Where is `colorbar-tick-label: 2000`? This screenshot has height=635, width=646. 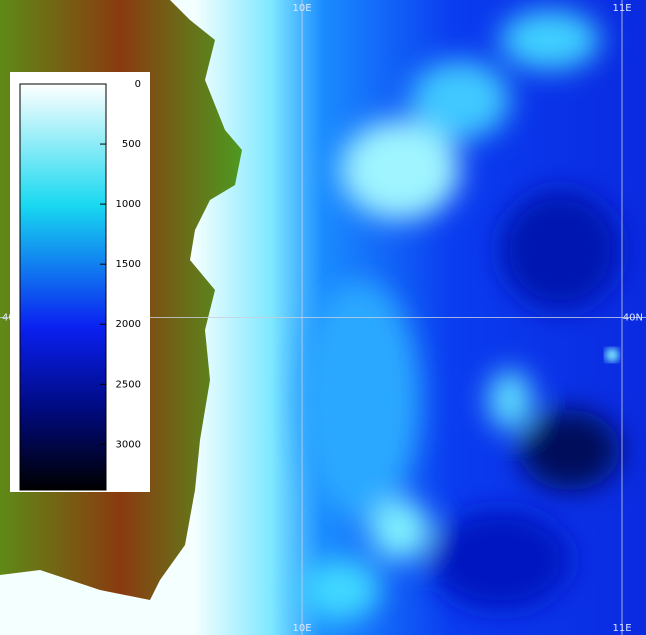 colorbar-tick-label: 2000 is located at coordinates (128, 324).